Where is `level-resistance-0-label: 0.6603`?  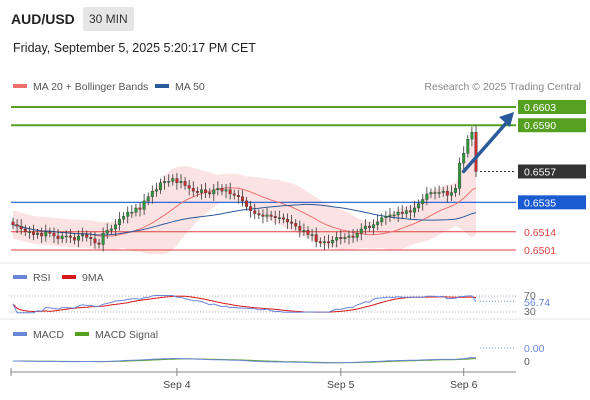 level-resistance-0-label: 0.6603 is located at coordinates (540, 108).